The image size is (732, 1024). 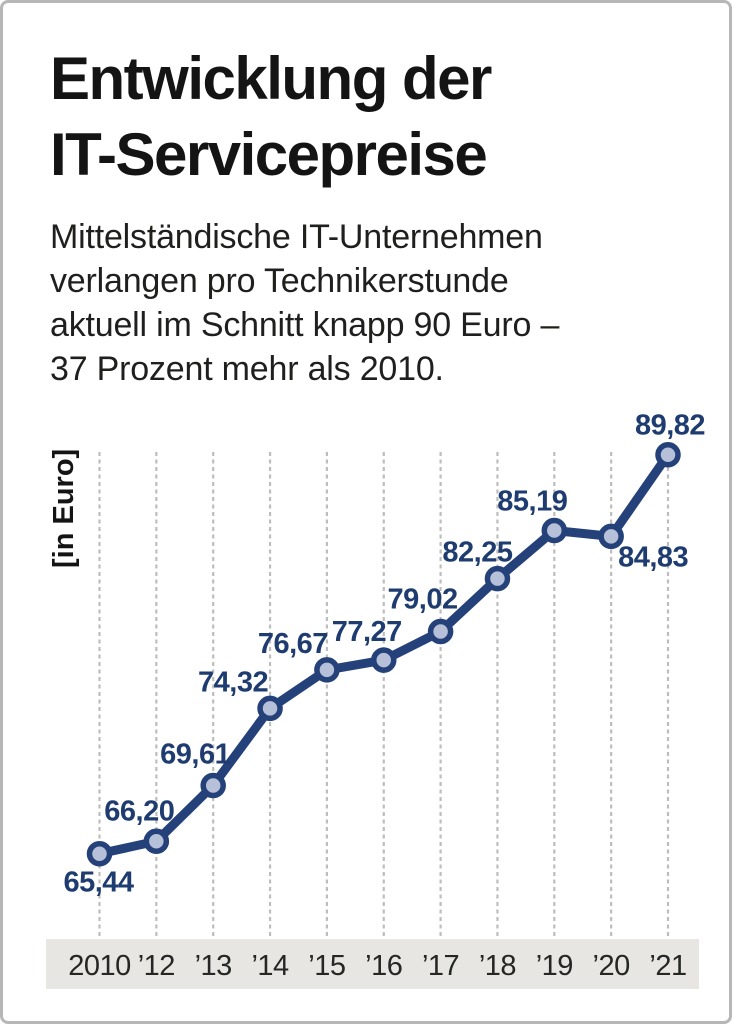 I want to click on data-point-label: 77,27, so click(x=367, y=632).